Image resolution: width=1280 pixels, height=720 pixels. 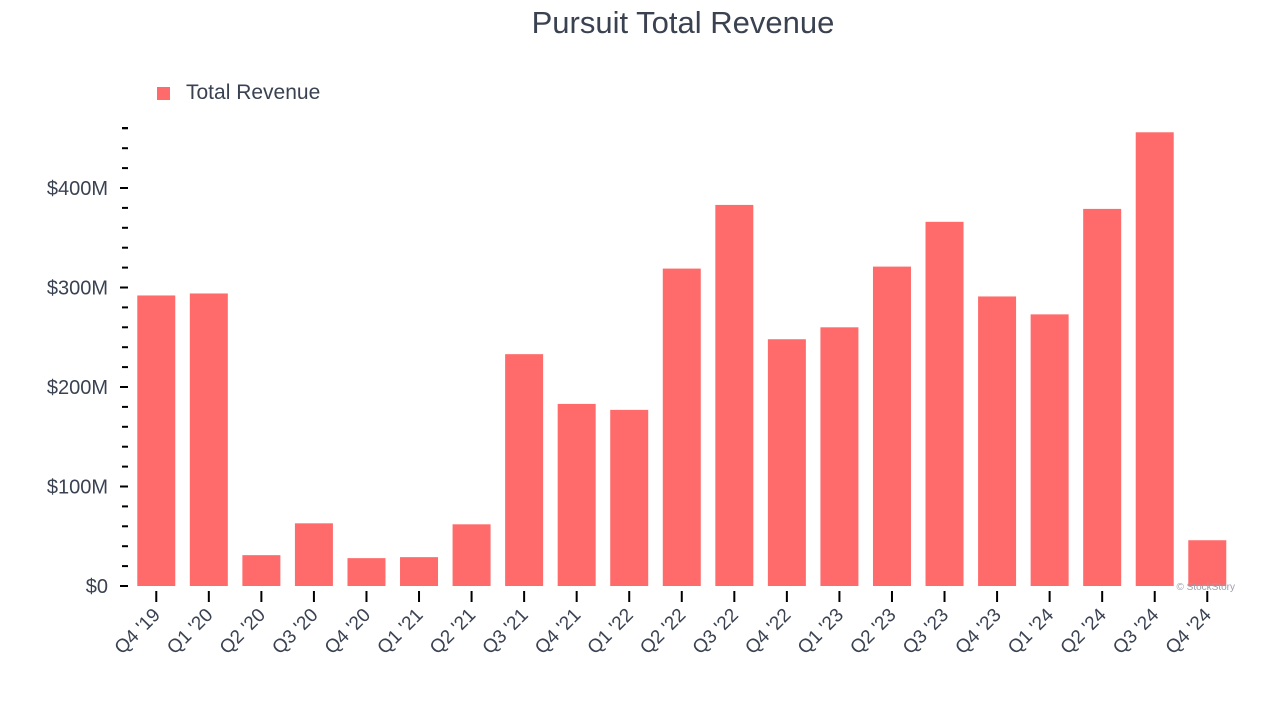 I want to click on x-tick-label: Q4 '20, so click(x=348, y=632).